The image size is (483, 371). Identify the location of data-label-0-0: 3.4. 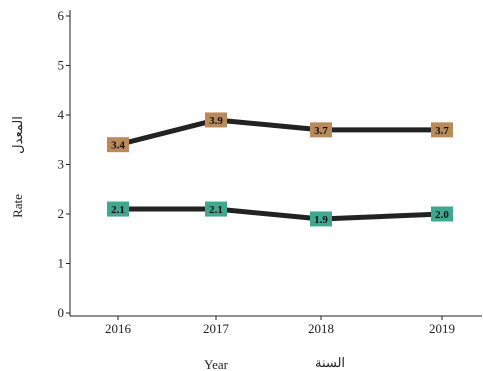
(118, 146).